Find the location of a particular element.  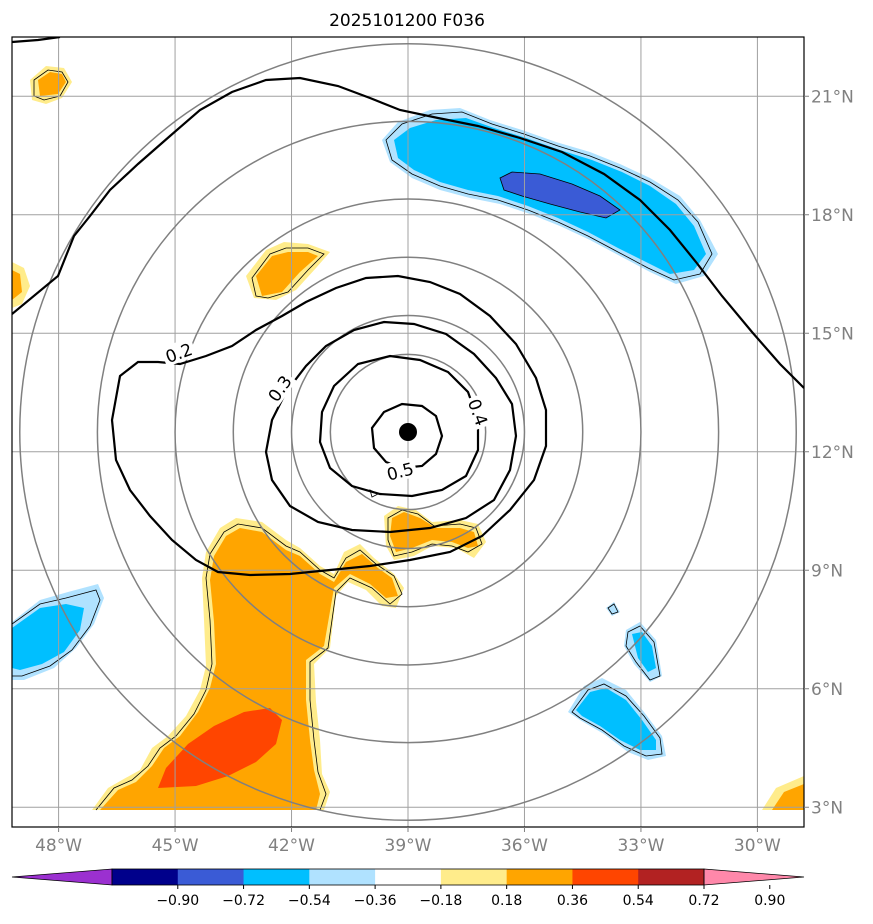

outline-center-patch is located at coordinates (435, 533).